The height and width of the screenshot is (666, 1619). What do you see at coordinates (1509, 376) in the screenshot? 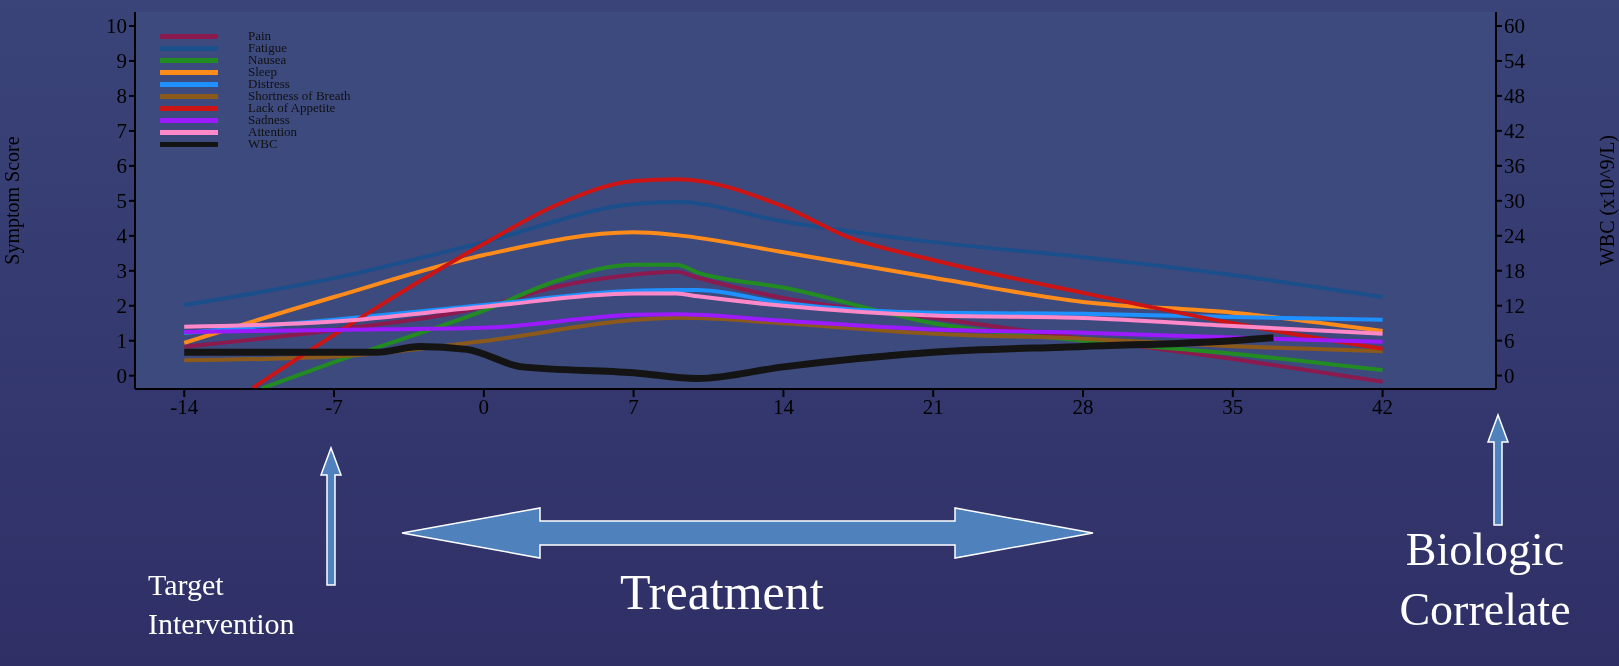
I see `y2-tick-label: 0` at bounding box center [1509, 376].